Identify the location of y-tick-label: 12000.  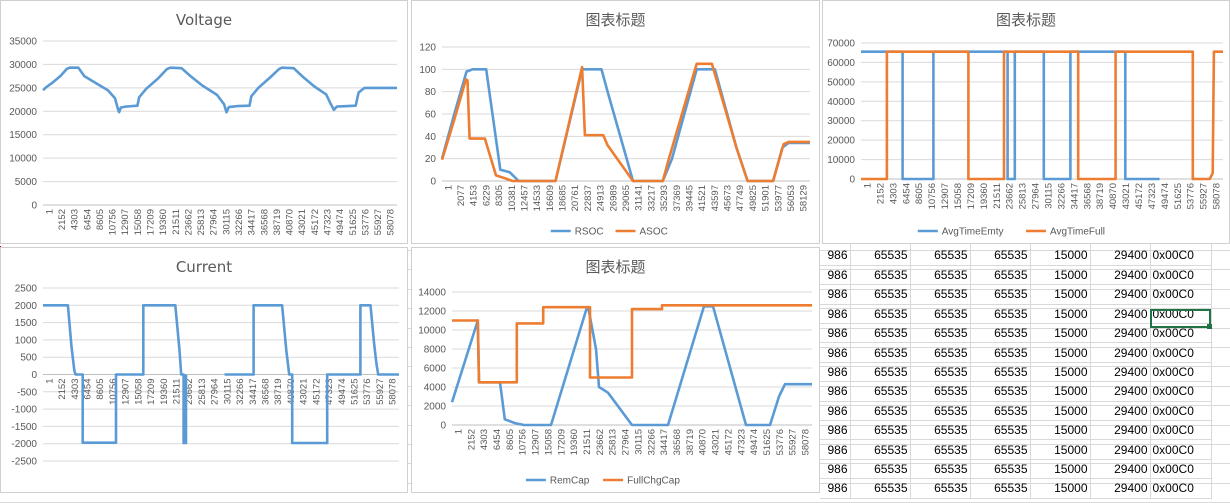
(432, 312).